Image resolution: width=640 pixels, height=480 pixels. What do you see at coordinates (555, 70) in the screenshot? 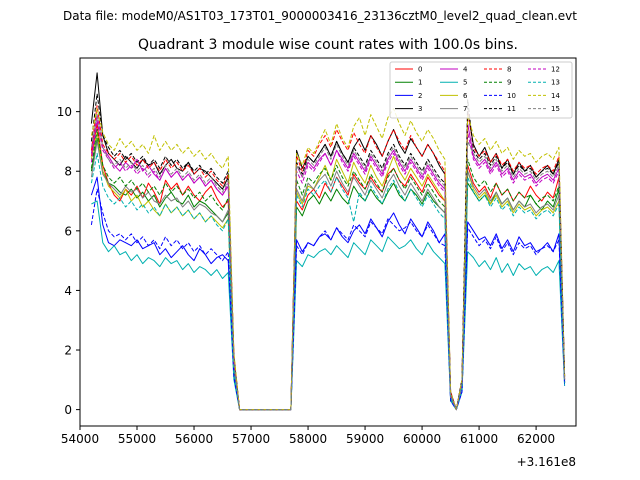
I see `legend-label-12: 12` at bounding box center [555, 70].